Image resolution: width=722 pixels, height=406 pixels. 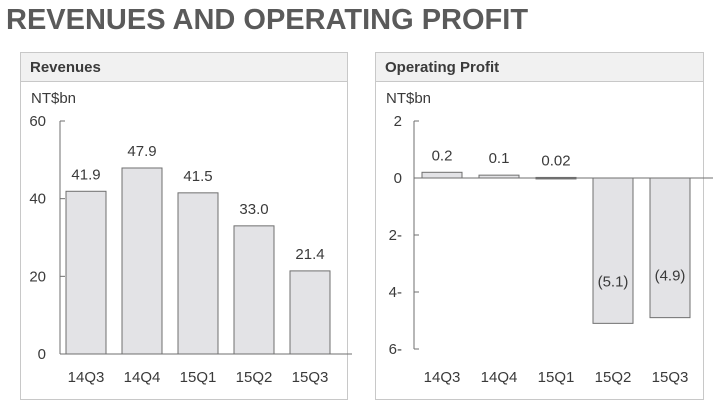 I want to click on value-label: 0.1, so click(x=499, y=158).